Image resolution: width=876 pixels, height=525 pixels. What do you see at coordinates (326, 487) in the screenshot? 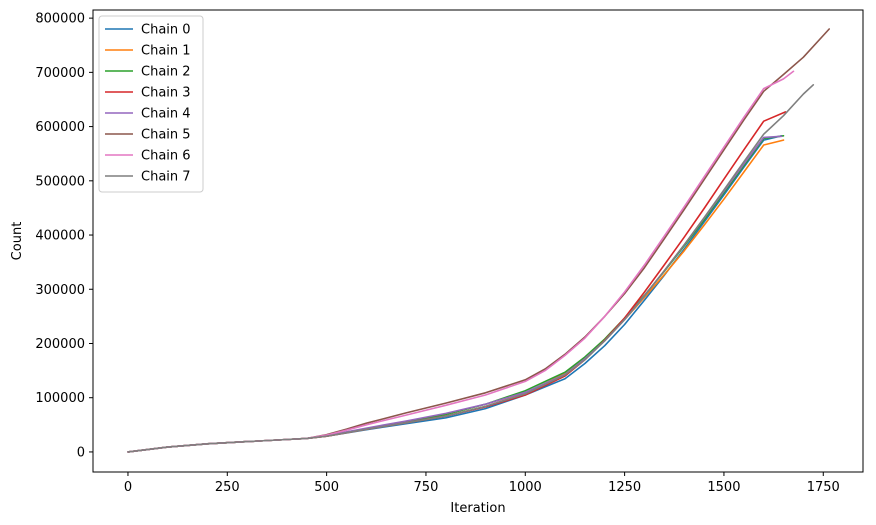
I see `x-tick-label: 500` at bounding box center [326, 487].